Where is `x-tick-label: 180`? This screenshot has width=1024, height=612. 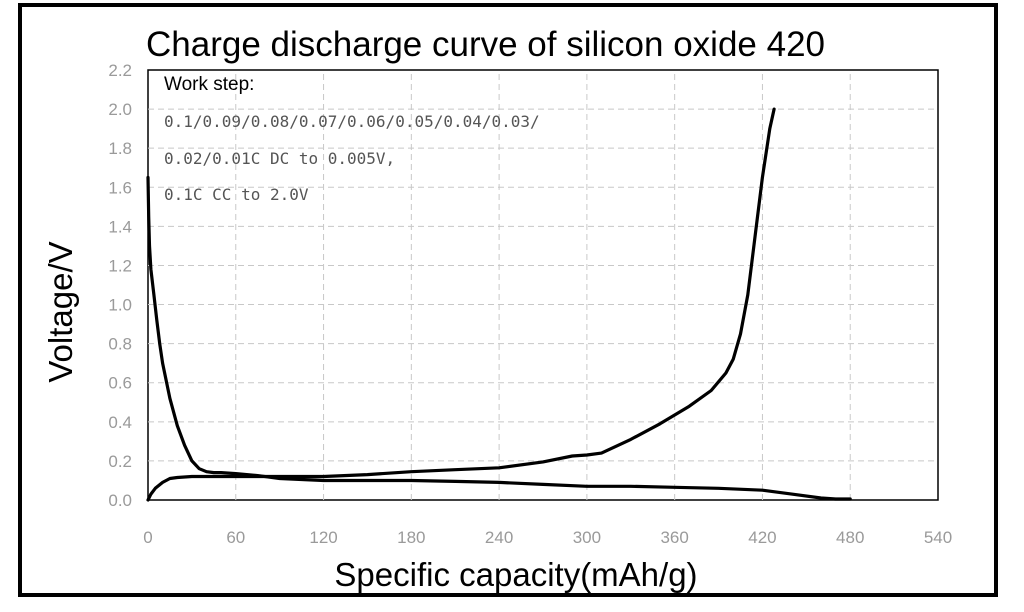
x-tick-label: 180 is located at coordinates (411, 537).